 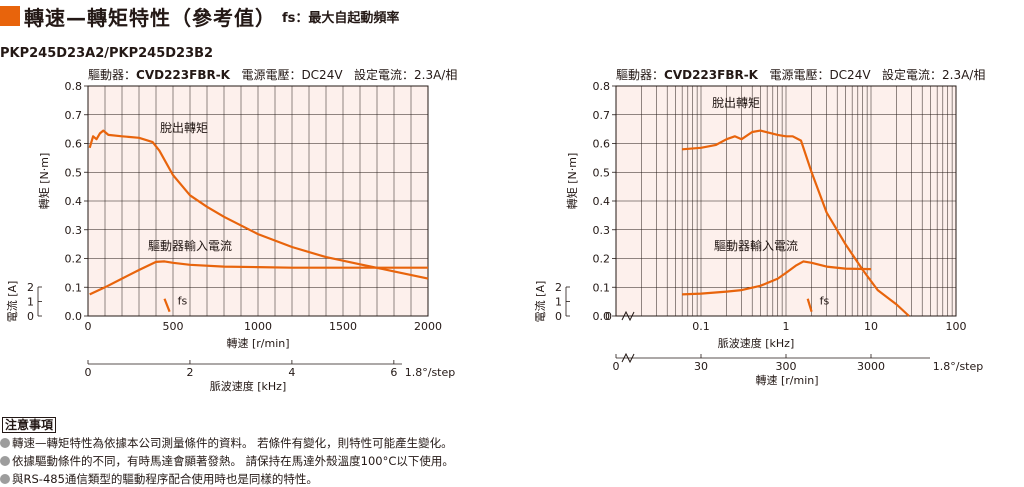 I want to click on pulse-tick-label: 4, so click(x=291, y=372).